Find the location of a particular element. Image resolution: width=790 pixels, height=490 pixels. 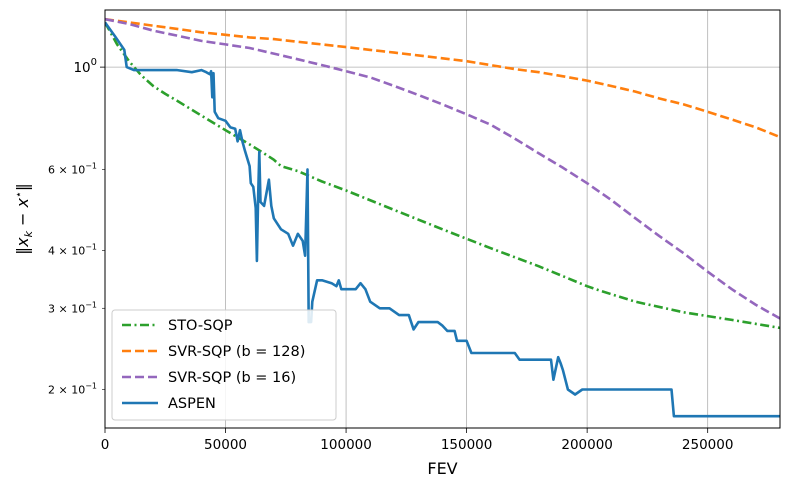

x-tick-label: 150000 is located at coordinates (467, 445).